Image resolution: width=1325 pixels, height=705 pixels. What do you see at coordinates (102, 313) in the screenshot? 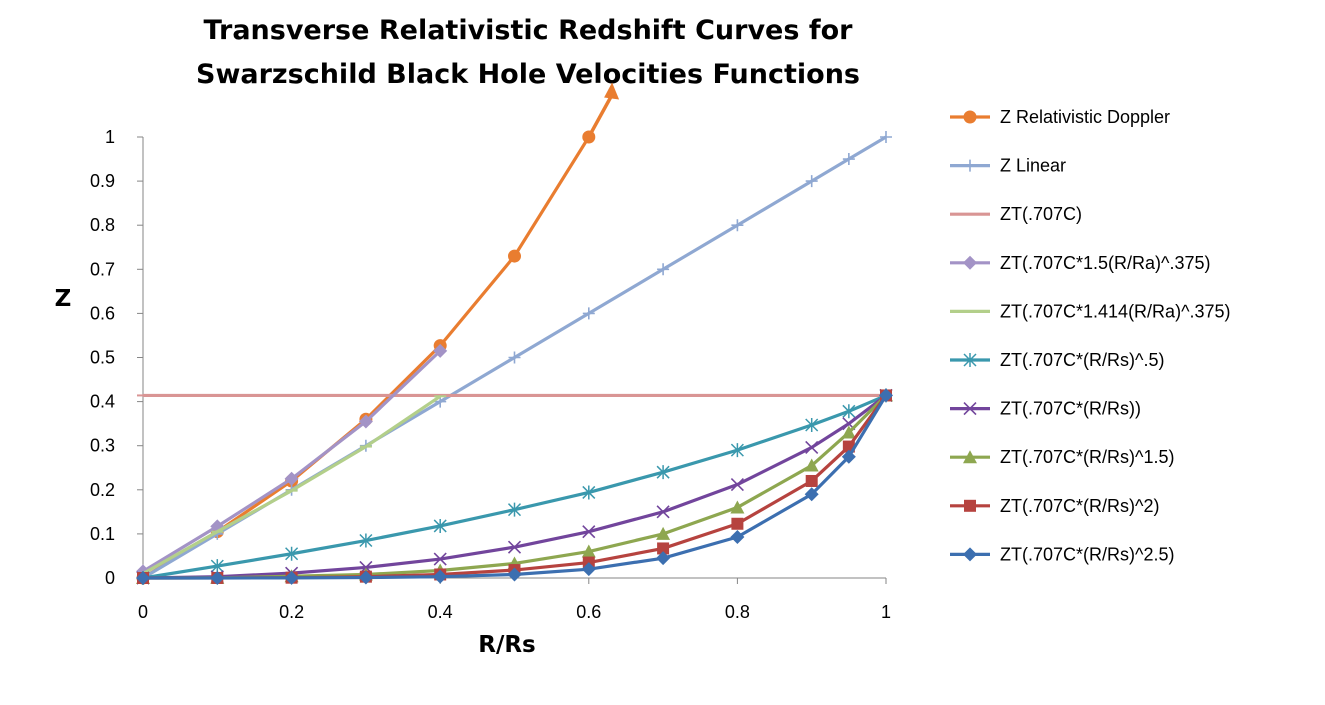
I see `y-tick-label: 0.6` at bounding box center [102, 313].